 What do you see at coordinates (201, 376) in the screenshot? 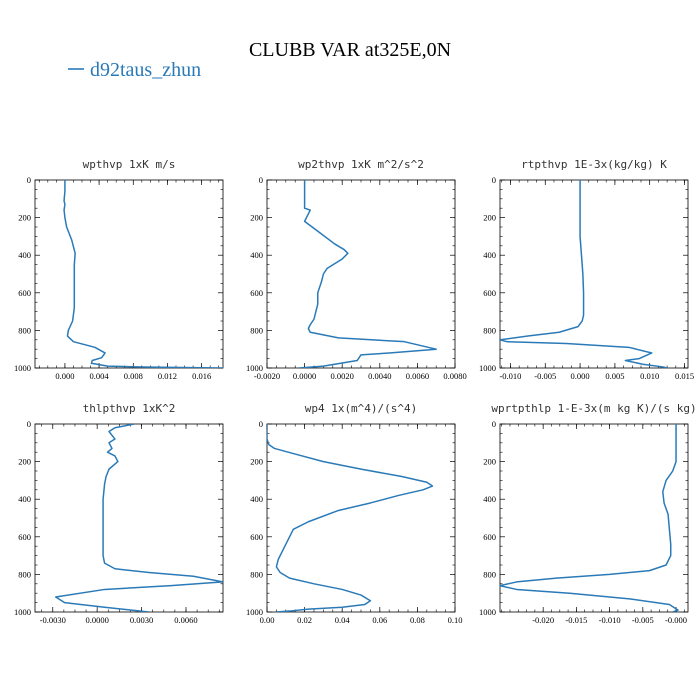
I see `x-tick-label: 0.016` at bounding box center [201, 376].